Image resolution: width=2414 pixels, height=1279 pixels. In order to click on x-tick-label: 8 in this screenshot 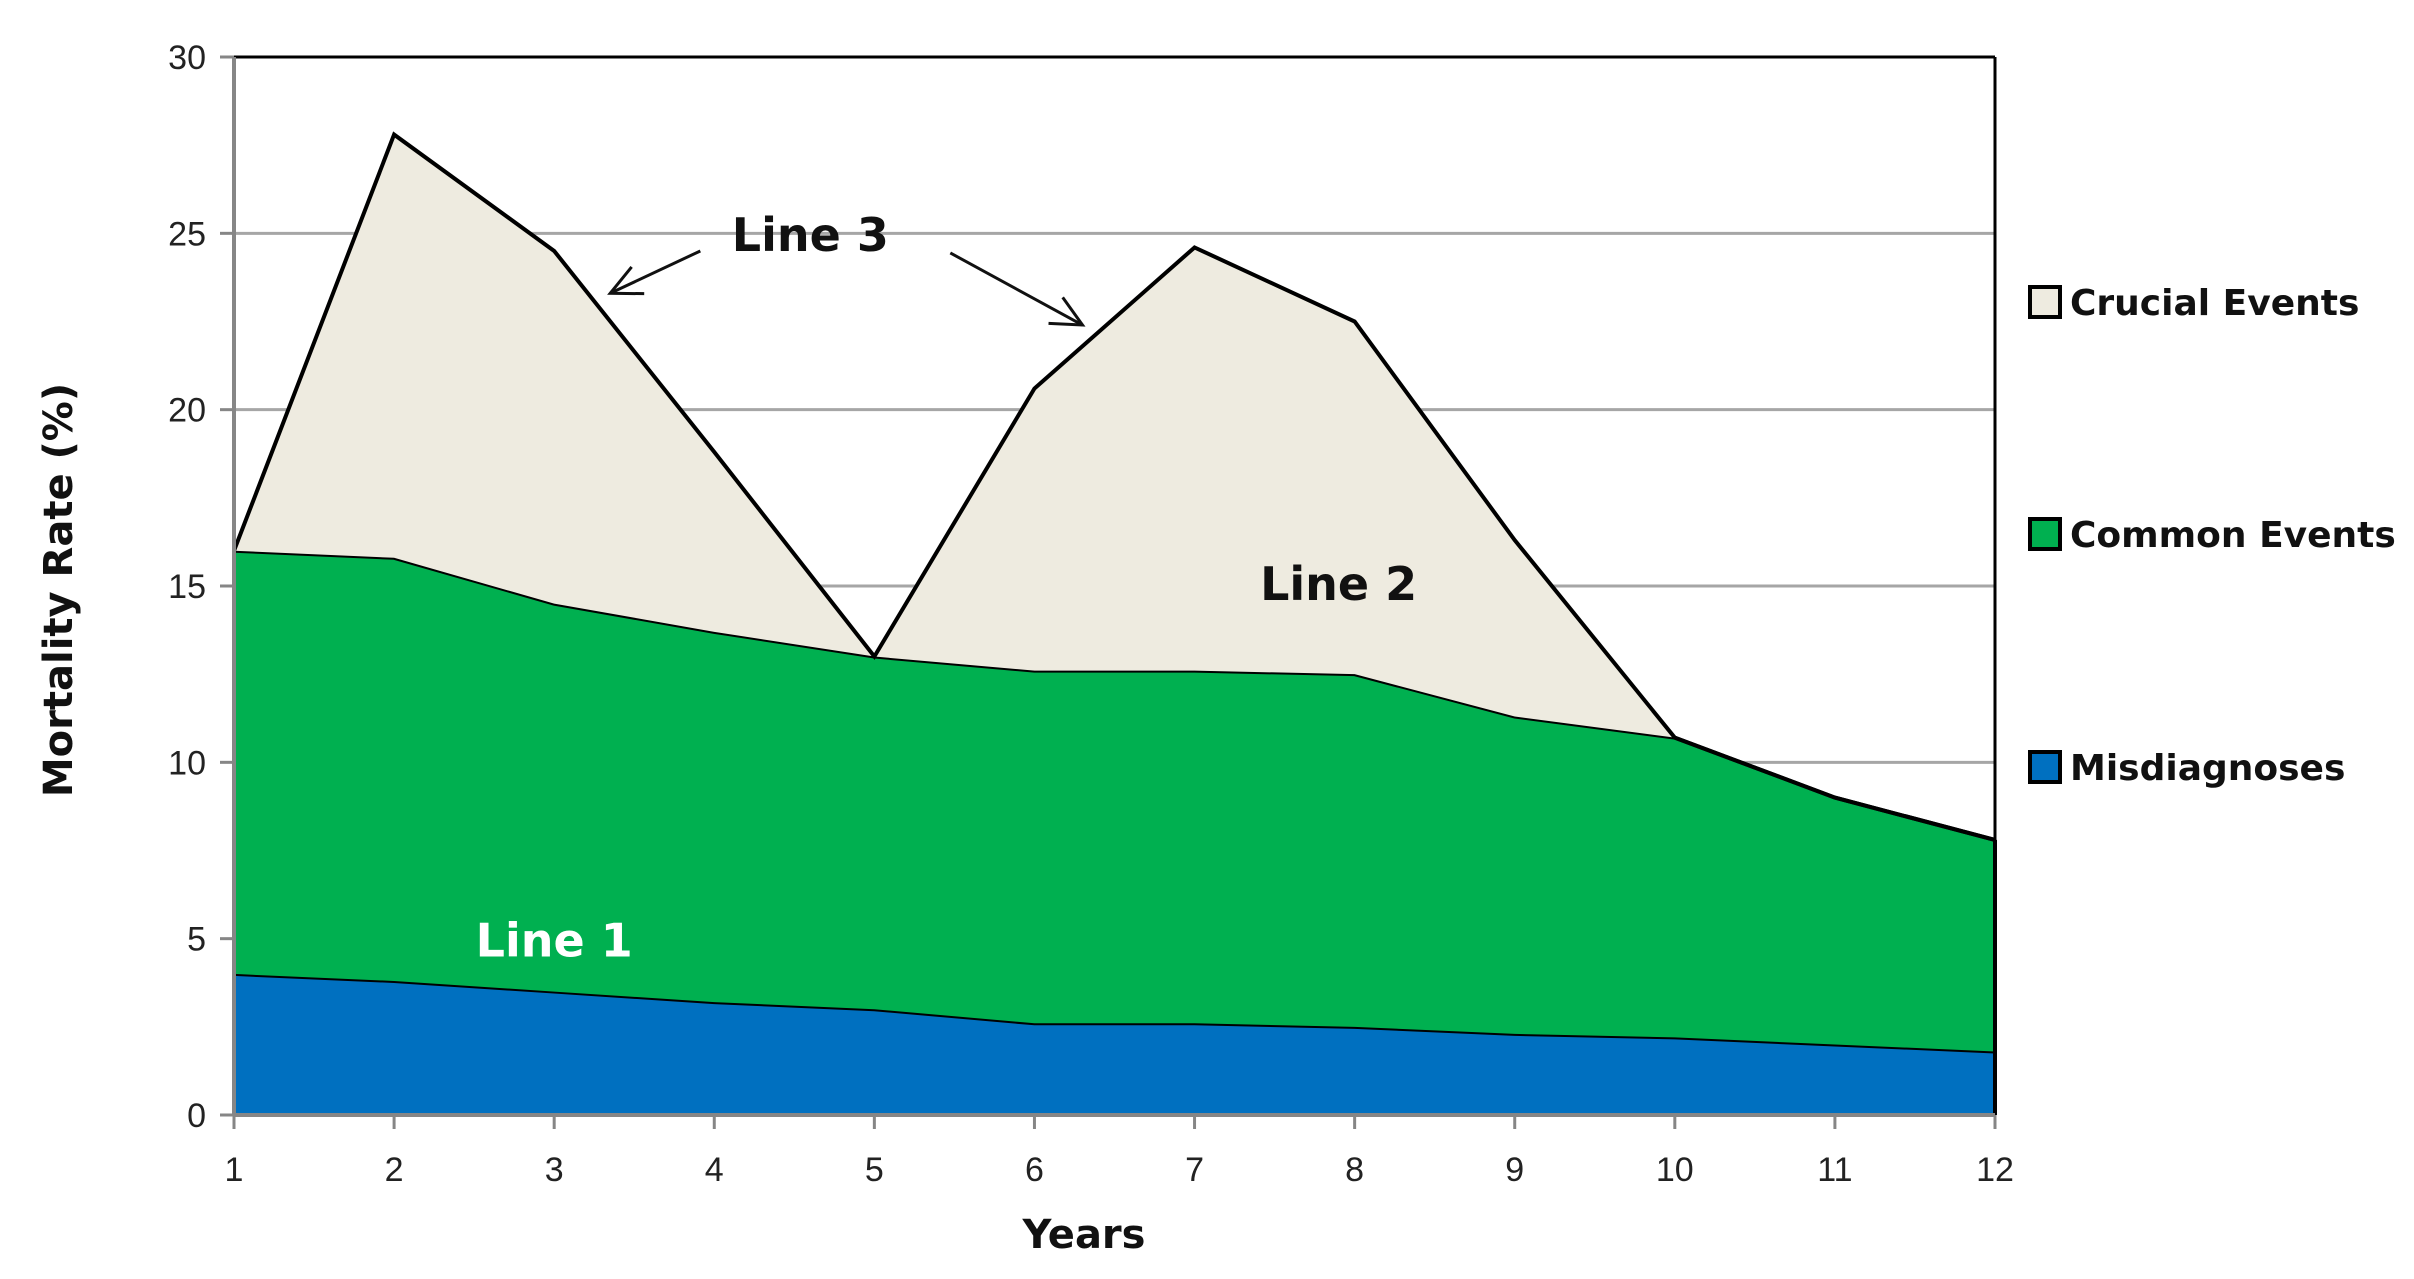, I will do `click(1354, 1170)`.